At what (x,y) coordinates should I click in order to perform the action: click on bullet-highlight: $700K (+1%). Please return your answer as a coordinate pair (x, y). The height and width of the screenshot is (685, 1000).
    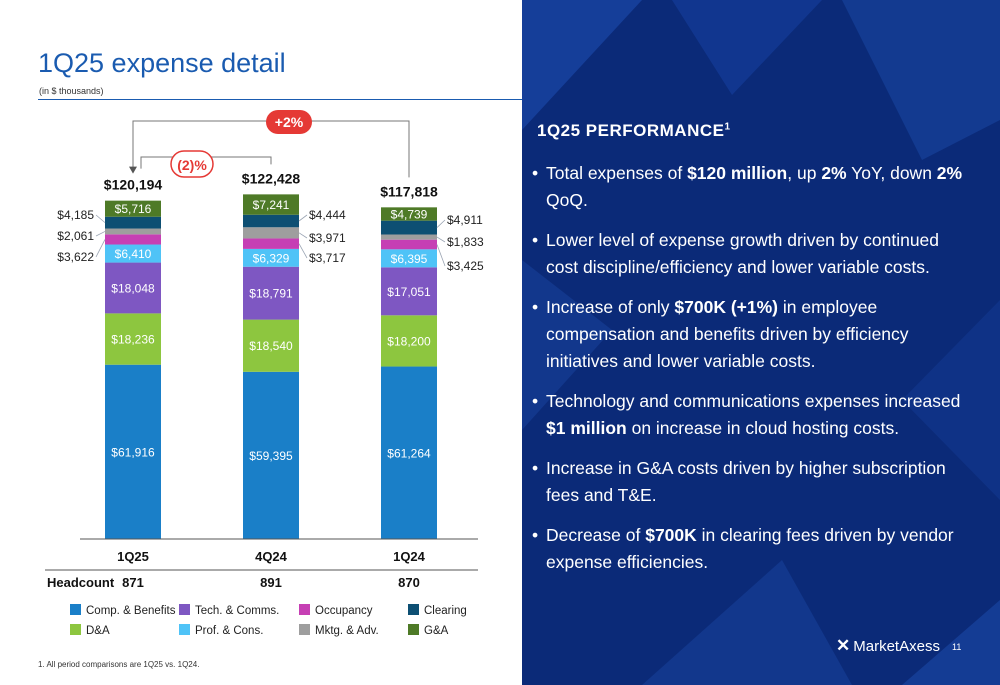
    Looking at the image, I should click on (726, 307).